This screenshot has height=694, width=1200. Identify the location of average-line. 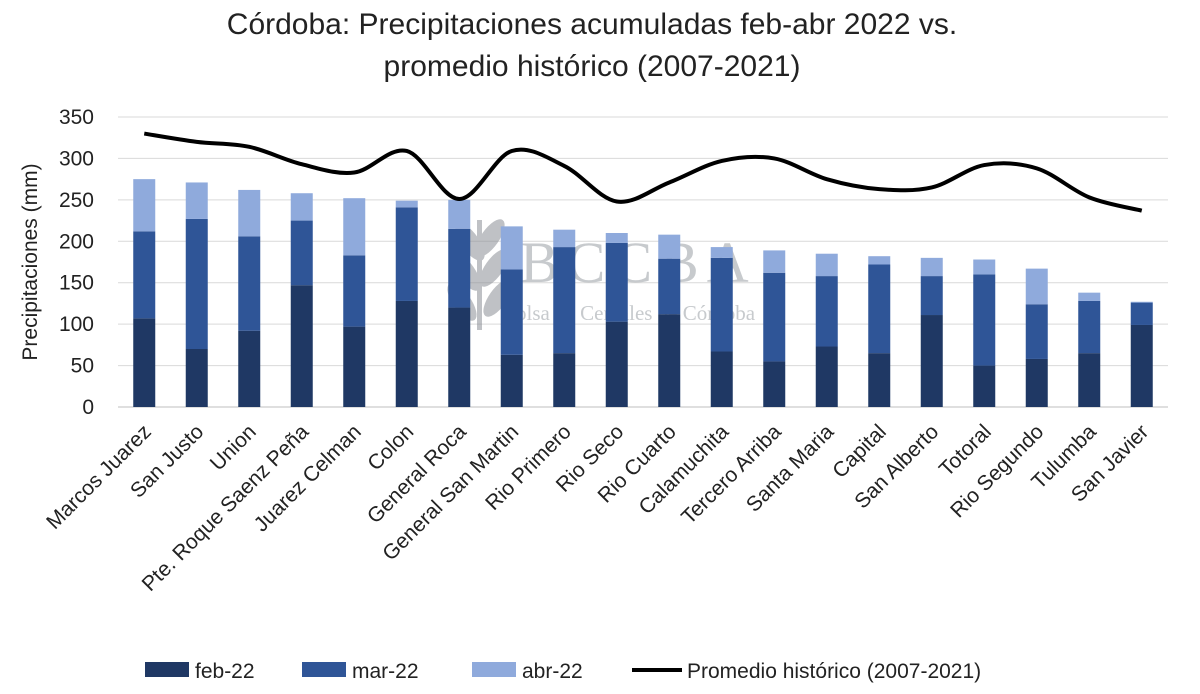
(643, 172).